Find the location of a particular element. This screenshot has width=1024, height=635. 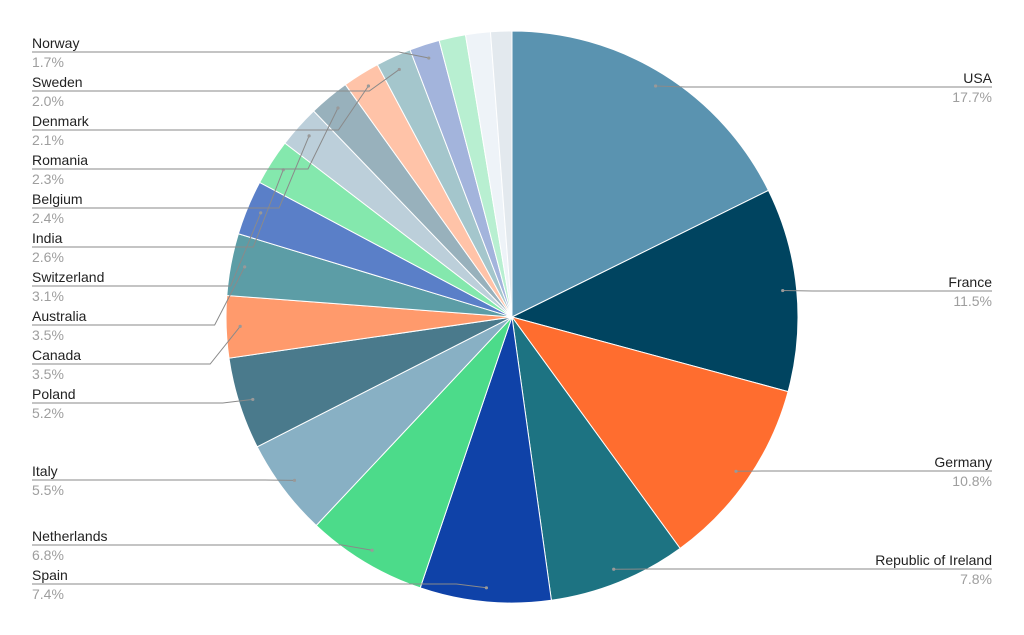

slice-name: Denmark is located at coordinates (61, 121).